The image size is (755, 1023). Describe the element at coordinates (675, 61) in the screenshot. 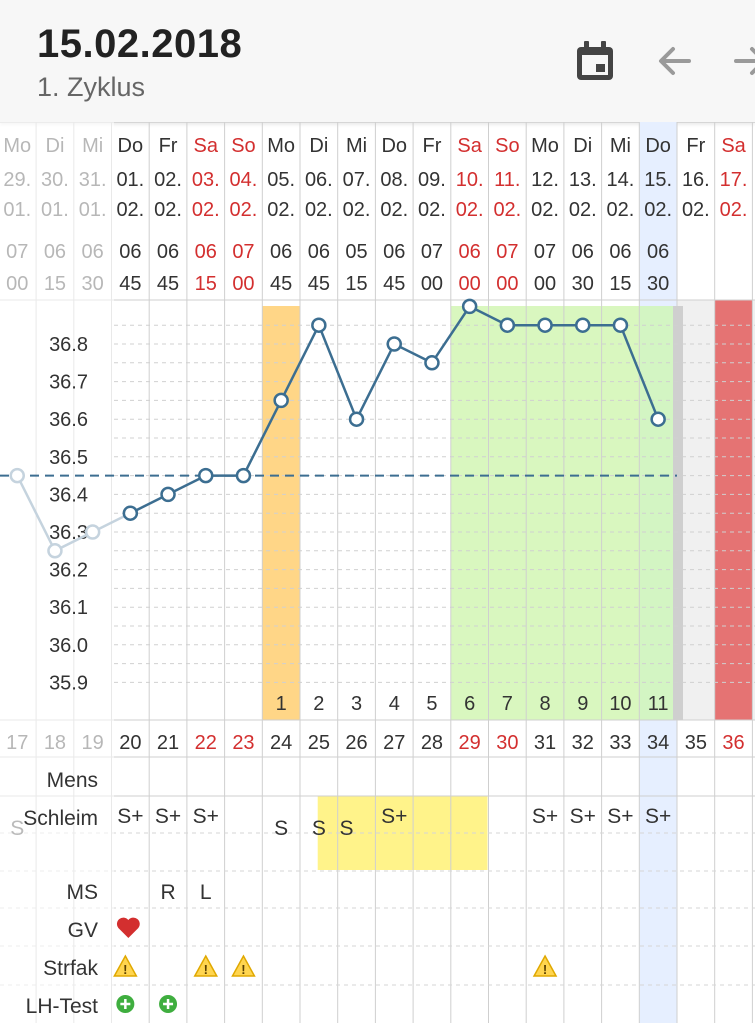

I see `back-button` at that location.